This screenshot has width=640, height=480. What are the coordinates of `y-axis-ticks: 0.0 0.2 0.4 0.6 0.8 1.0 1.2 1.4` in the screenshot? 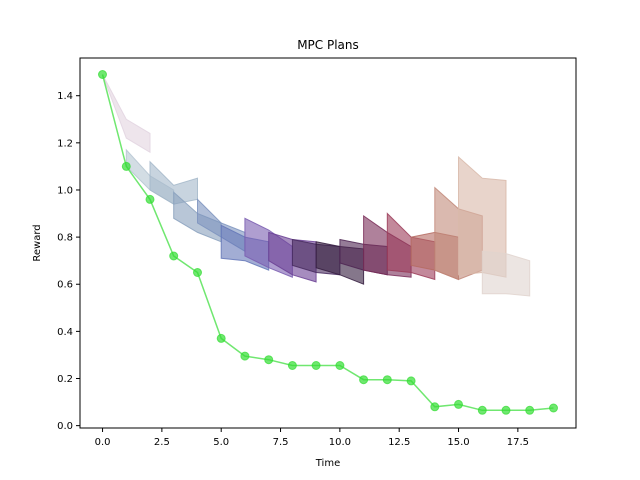 It's located at (68, 261).